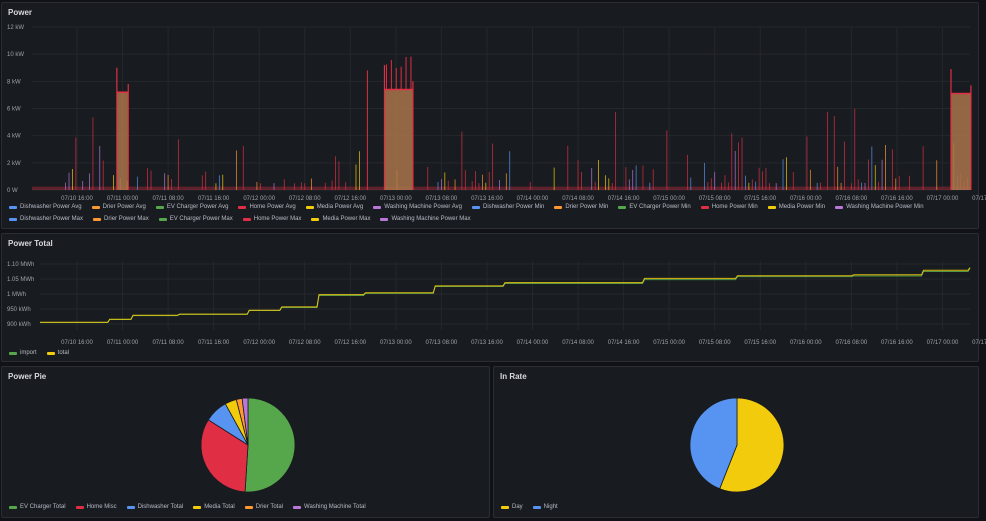 The image size is (986, 521). Describe the element at coordinates (46, 219) in the screenshot. I see `power-legend-item: Dishwasher Power Max` at that location.